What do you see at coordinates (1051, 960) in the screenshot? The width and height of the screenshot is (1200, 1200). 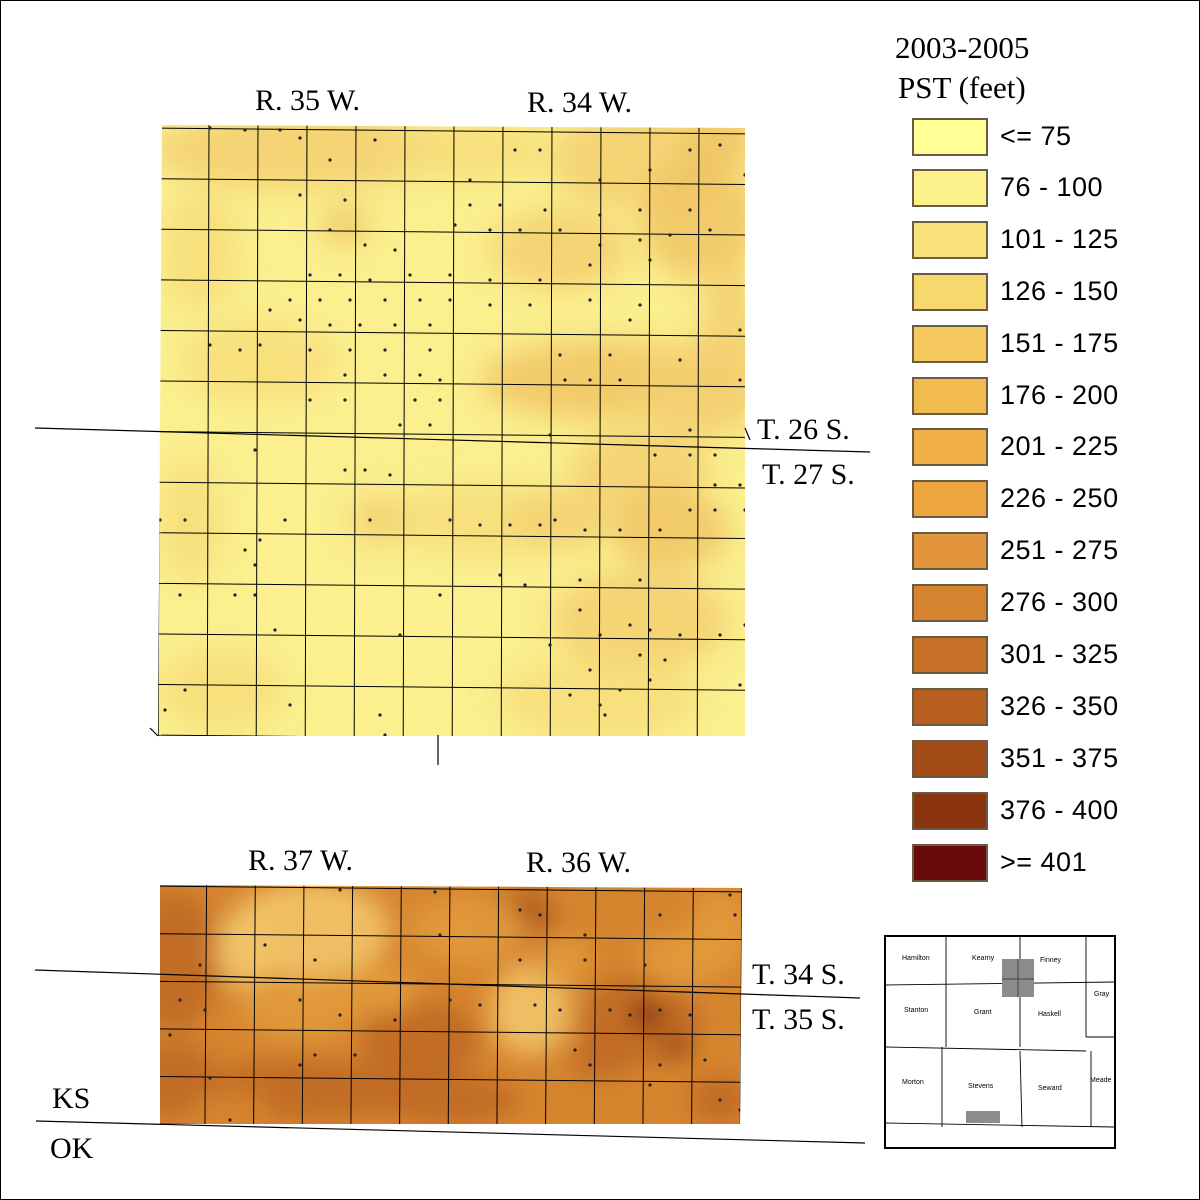 I see `county-label-finney: Finney` at bounding box center [1051, 960].